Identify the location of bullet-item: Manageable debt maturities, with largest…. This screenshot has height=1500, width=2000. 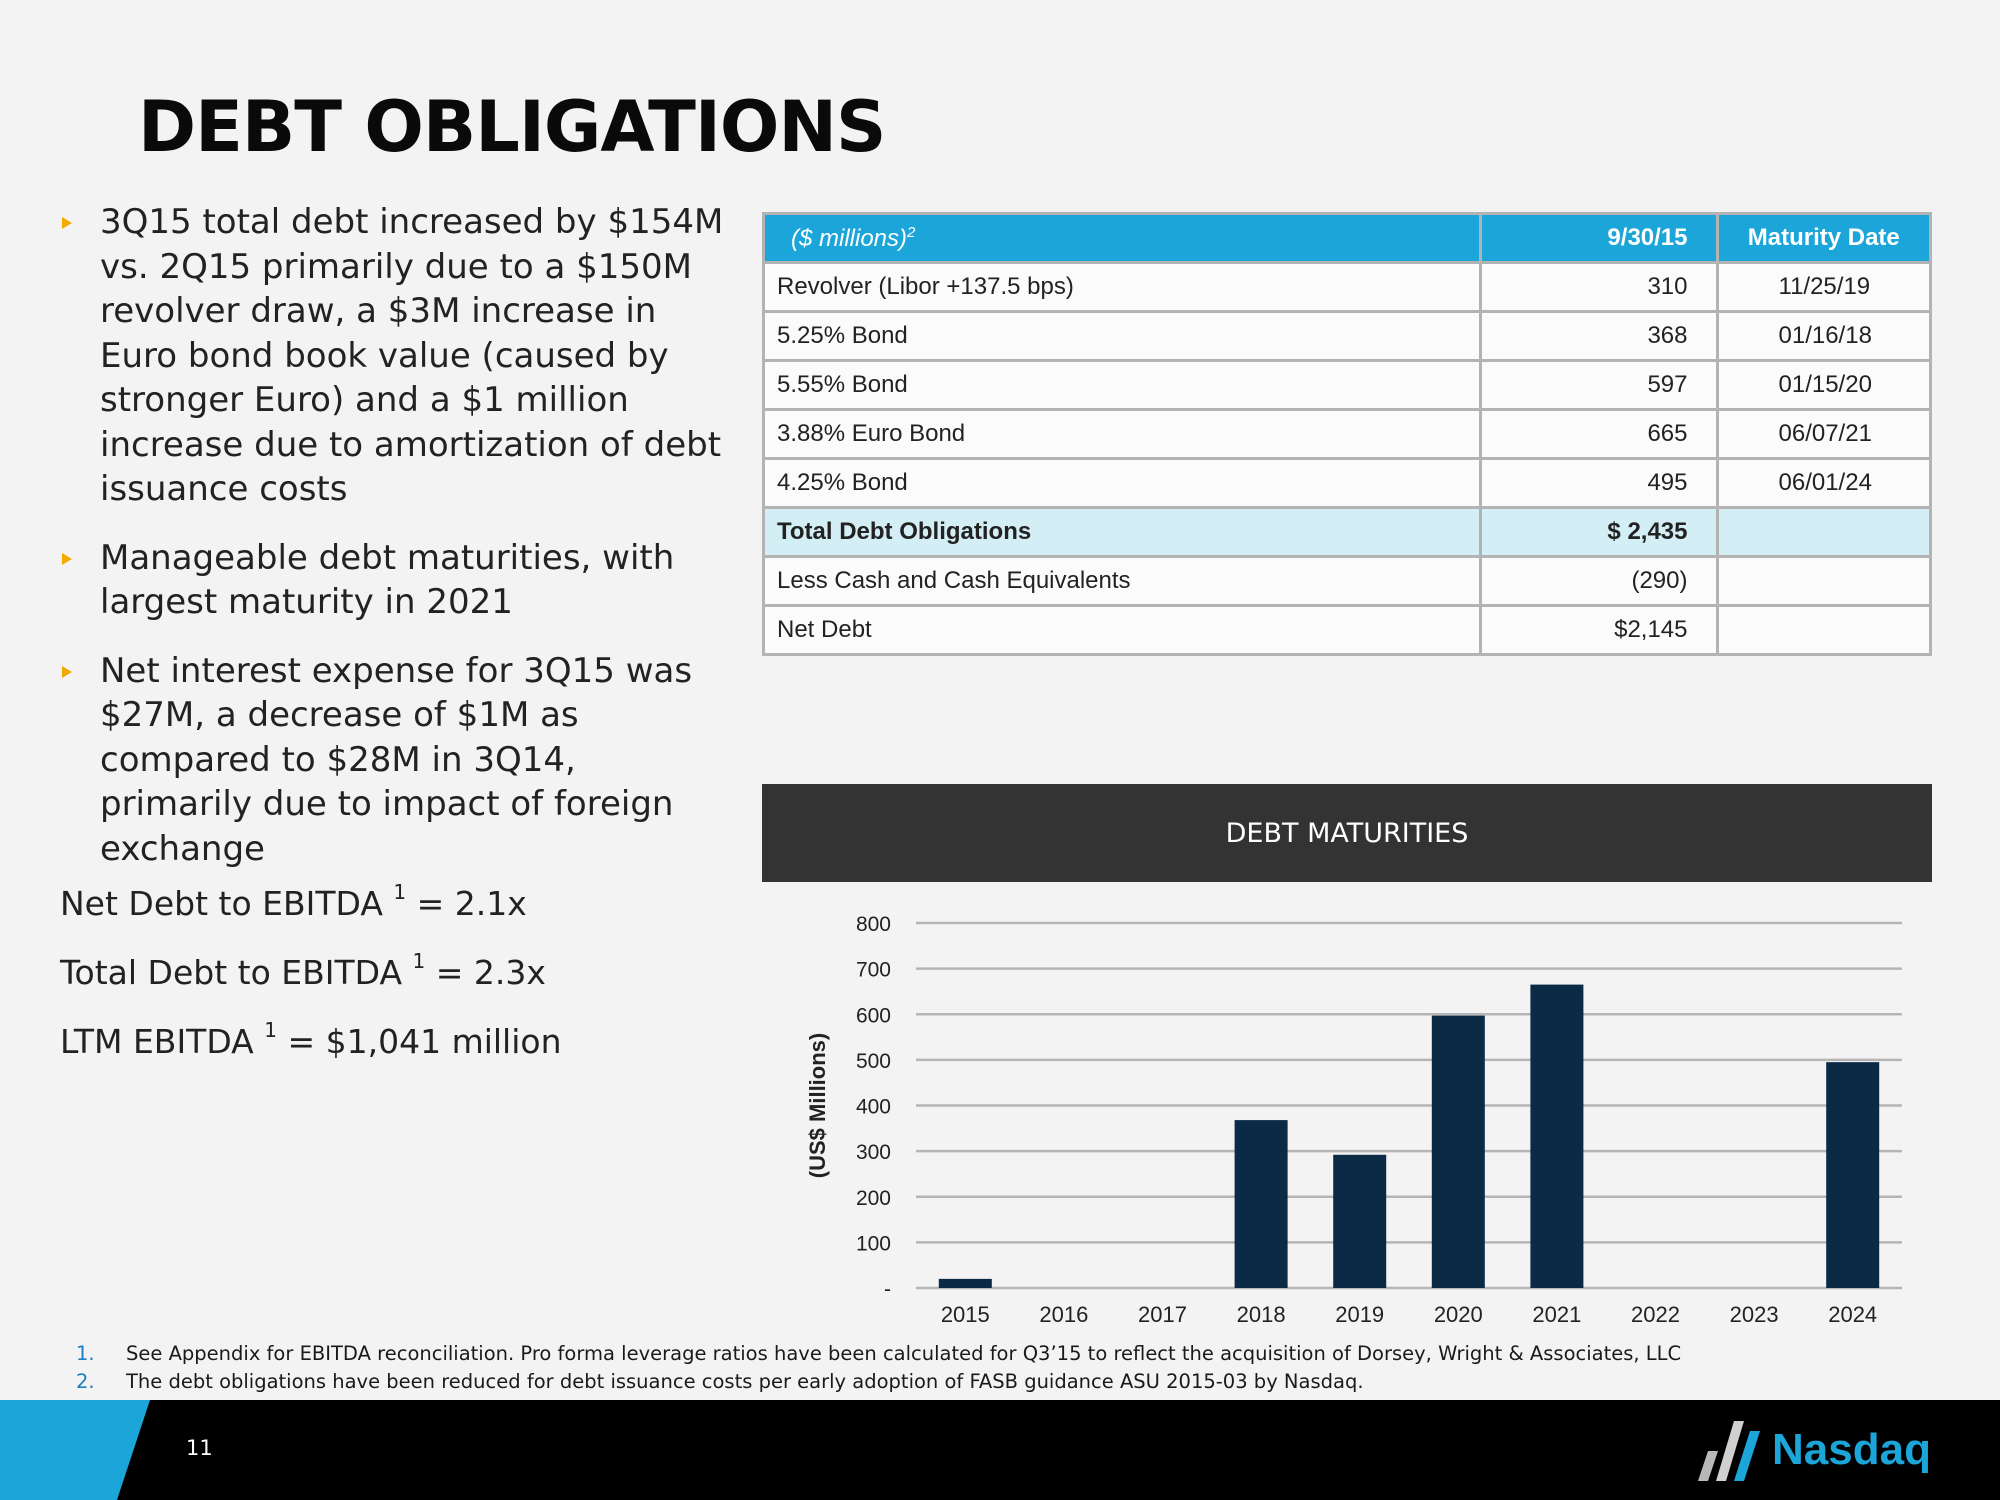
(398, 580).